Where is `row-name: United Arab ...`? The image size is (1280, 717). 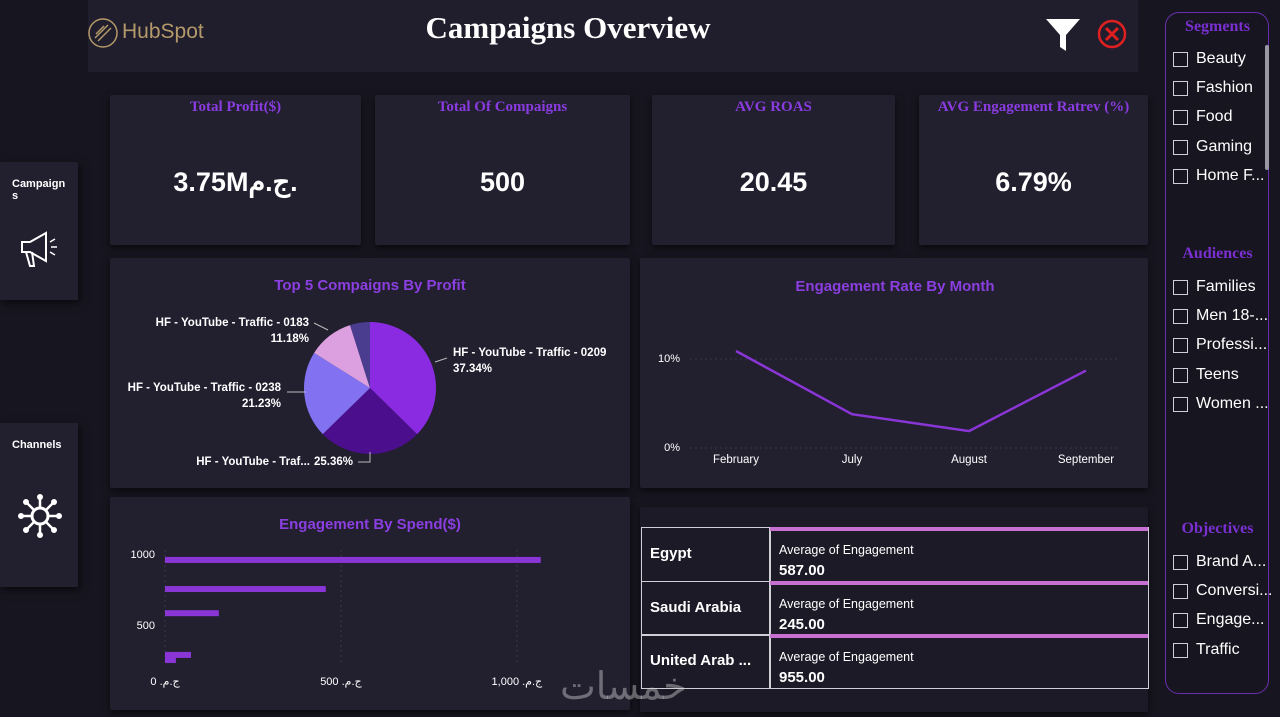
row-name: United Arab ... is located at coordinates (701, 660).